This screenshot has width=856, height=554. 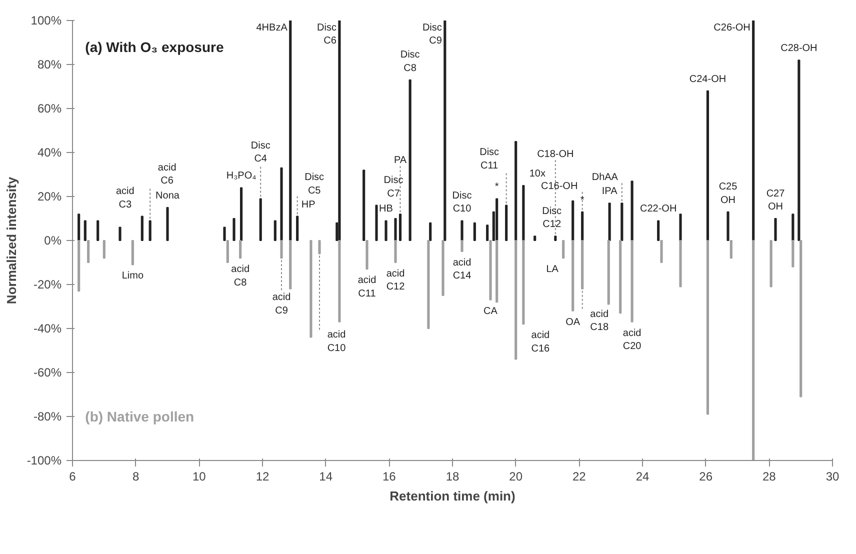 I want to click on x-tick-label: 20, so click(x=516, y=477).